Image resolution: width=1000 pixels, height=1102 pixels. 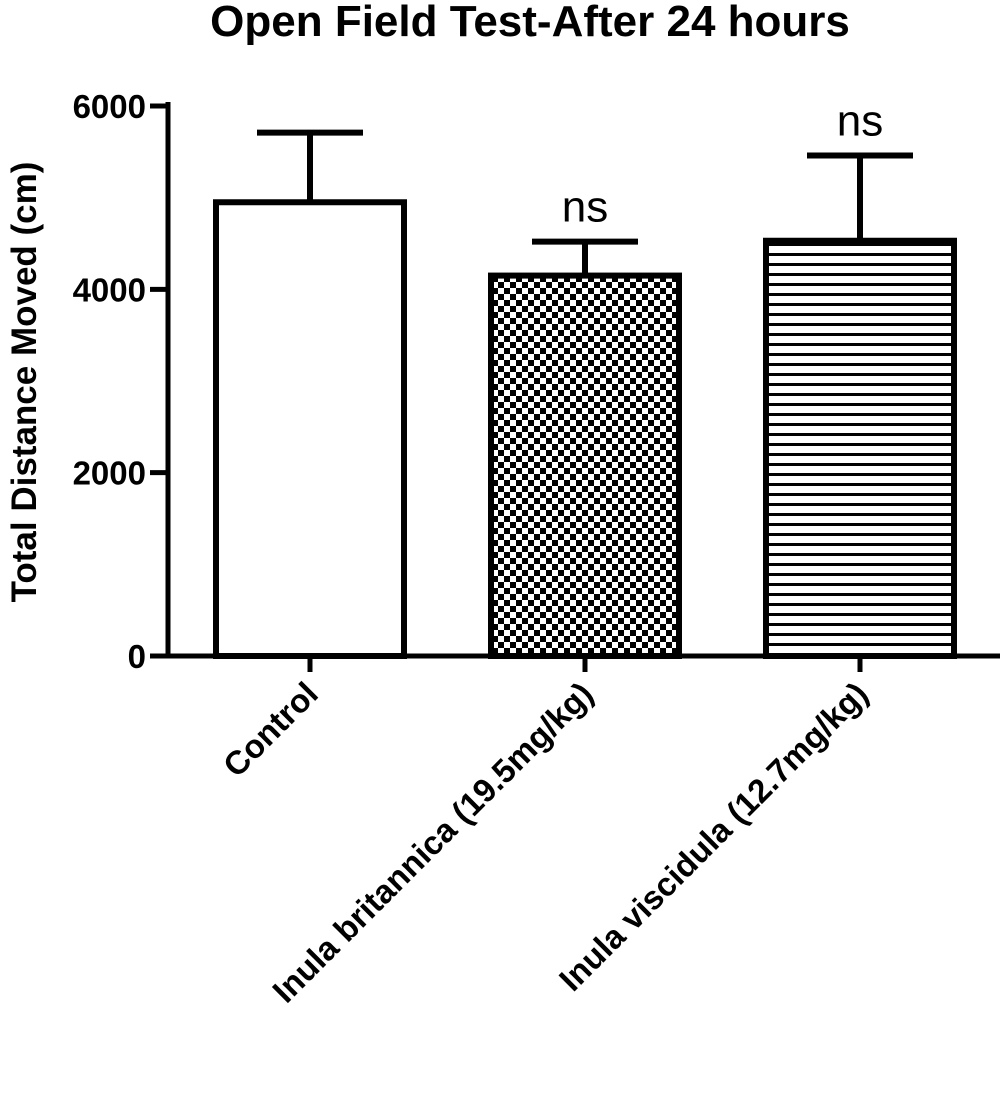 What do you see at coordinates (432, 842) in the screenshot?
I see `x-category-label: Inula britannica (19.5mg/kg)` at bounding box center [432, 842].